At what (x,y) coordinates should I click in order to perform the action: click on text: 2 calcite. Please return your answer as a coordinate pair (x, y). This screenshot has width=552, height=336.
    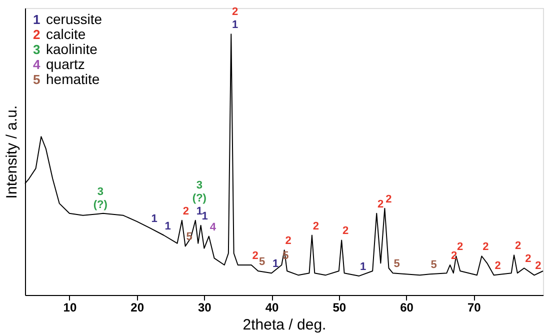
    Looking at the image, I should click on (59, 34).